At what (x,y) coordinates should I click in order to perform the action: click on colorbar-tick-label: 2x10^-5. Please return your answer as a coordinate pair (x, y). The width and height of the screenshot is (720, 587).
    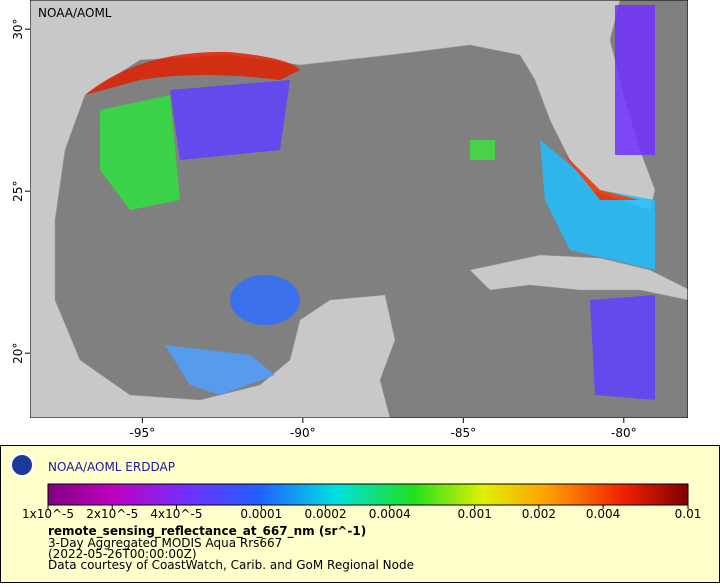
    Looking at the image, I should click on (112, 514).